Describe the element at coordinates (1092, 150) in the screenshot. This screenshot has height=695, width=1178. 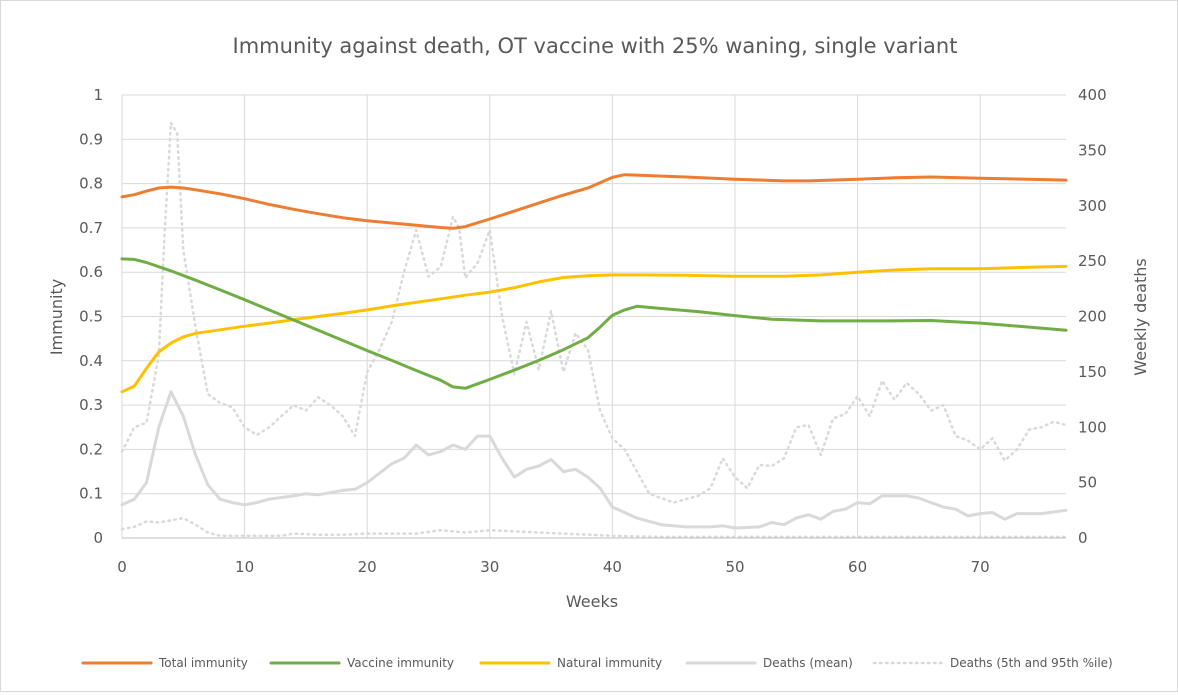
I see `y2-tick-label: 350` at that location.